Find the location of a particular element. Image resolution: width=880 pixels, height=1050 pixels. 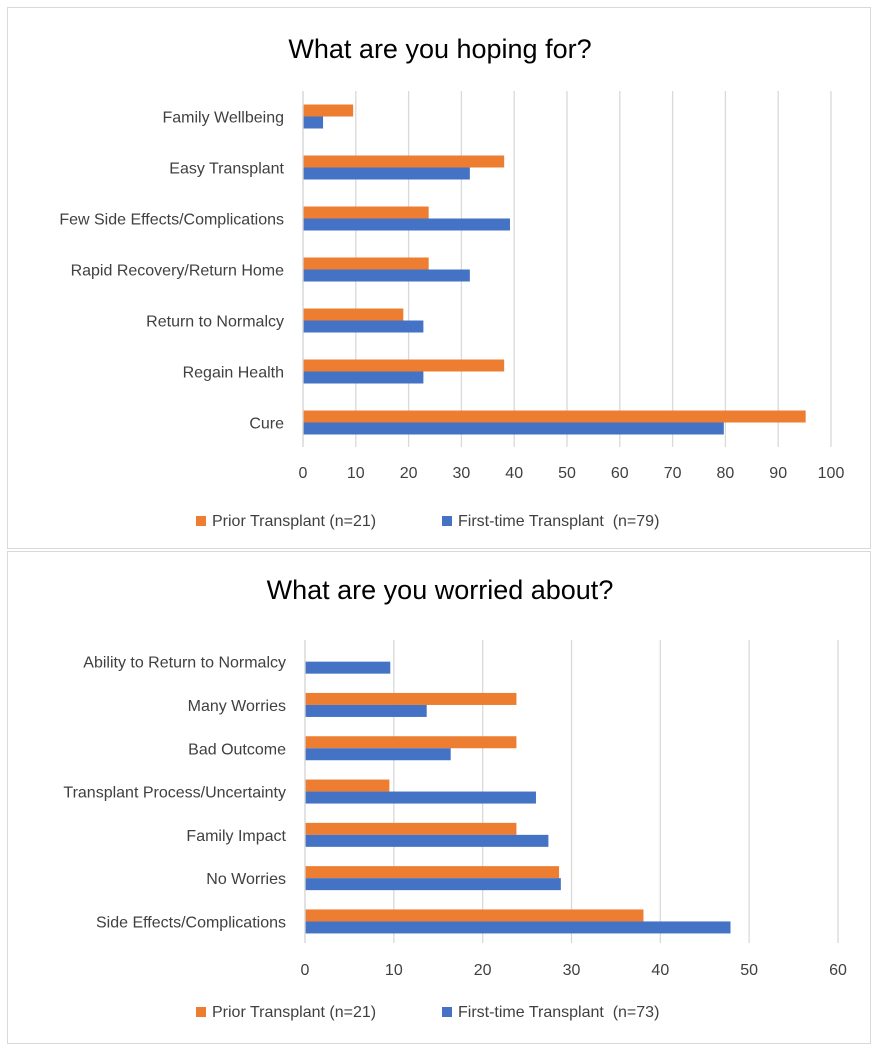

x-tick-label: 80 is located at coordinates (726, 473).